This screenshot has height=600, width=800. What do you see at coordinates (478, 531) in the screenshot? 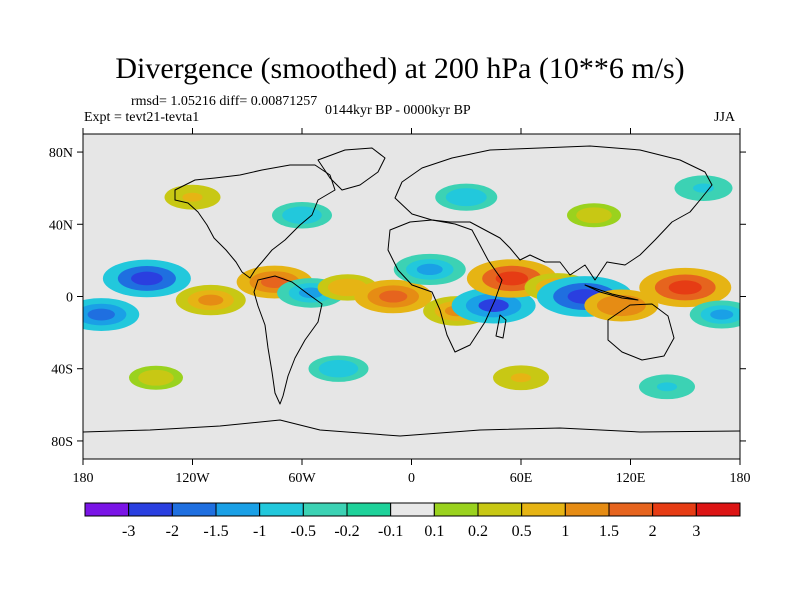
I see `colorbar-label: 0.2` at bounding box center [478, 531].